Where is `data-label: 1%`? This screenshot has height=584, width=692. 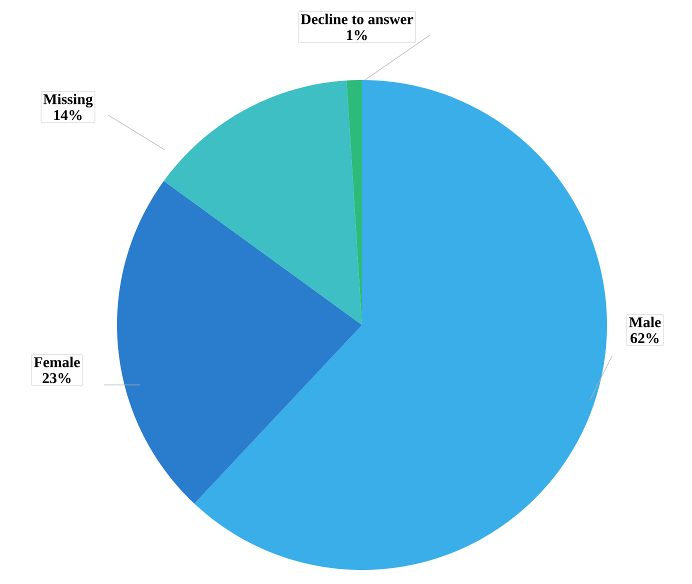
data-label: 1% is located at coordinates (357, 35).